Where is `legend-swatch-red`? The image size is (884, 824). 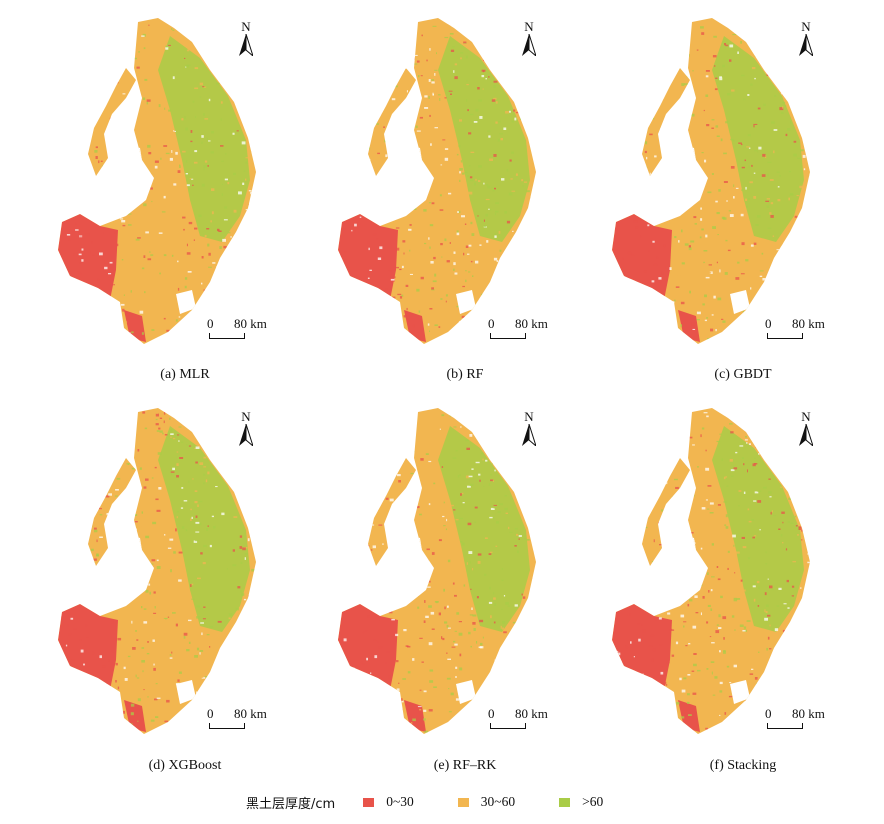 legend-swatch-red is located at coordinates (369, 802).